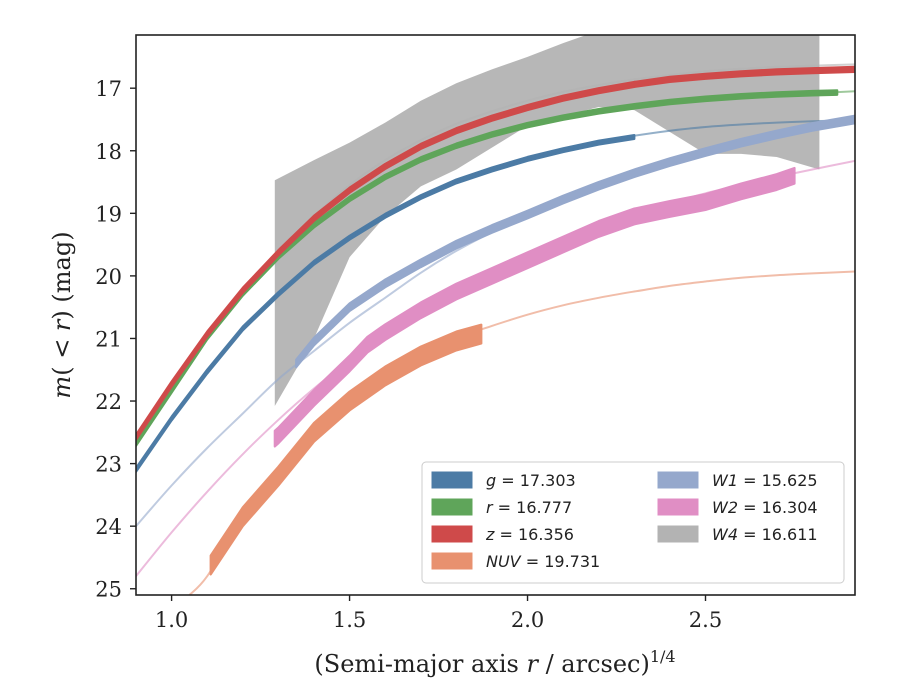 This screenshot has height=700, width=900. I want to click on legend-swatch-nuv, so click(452, 561).